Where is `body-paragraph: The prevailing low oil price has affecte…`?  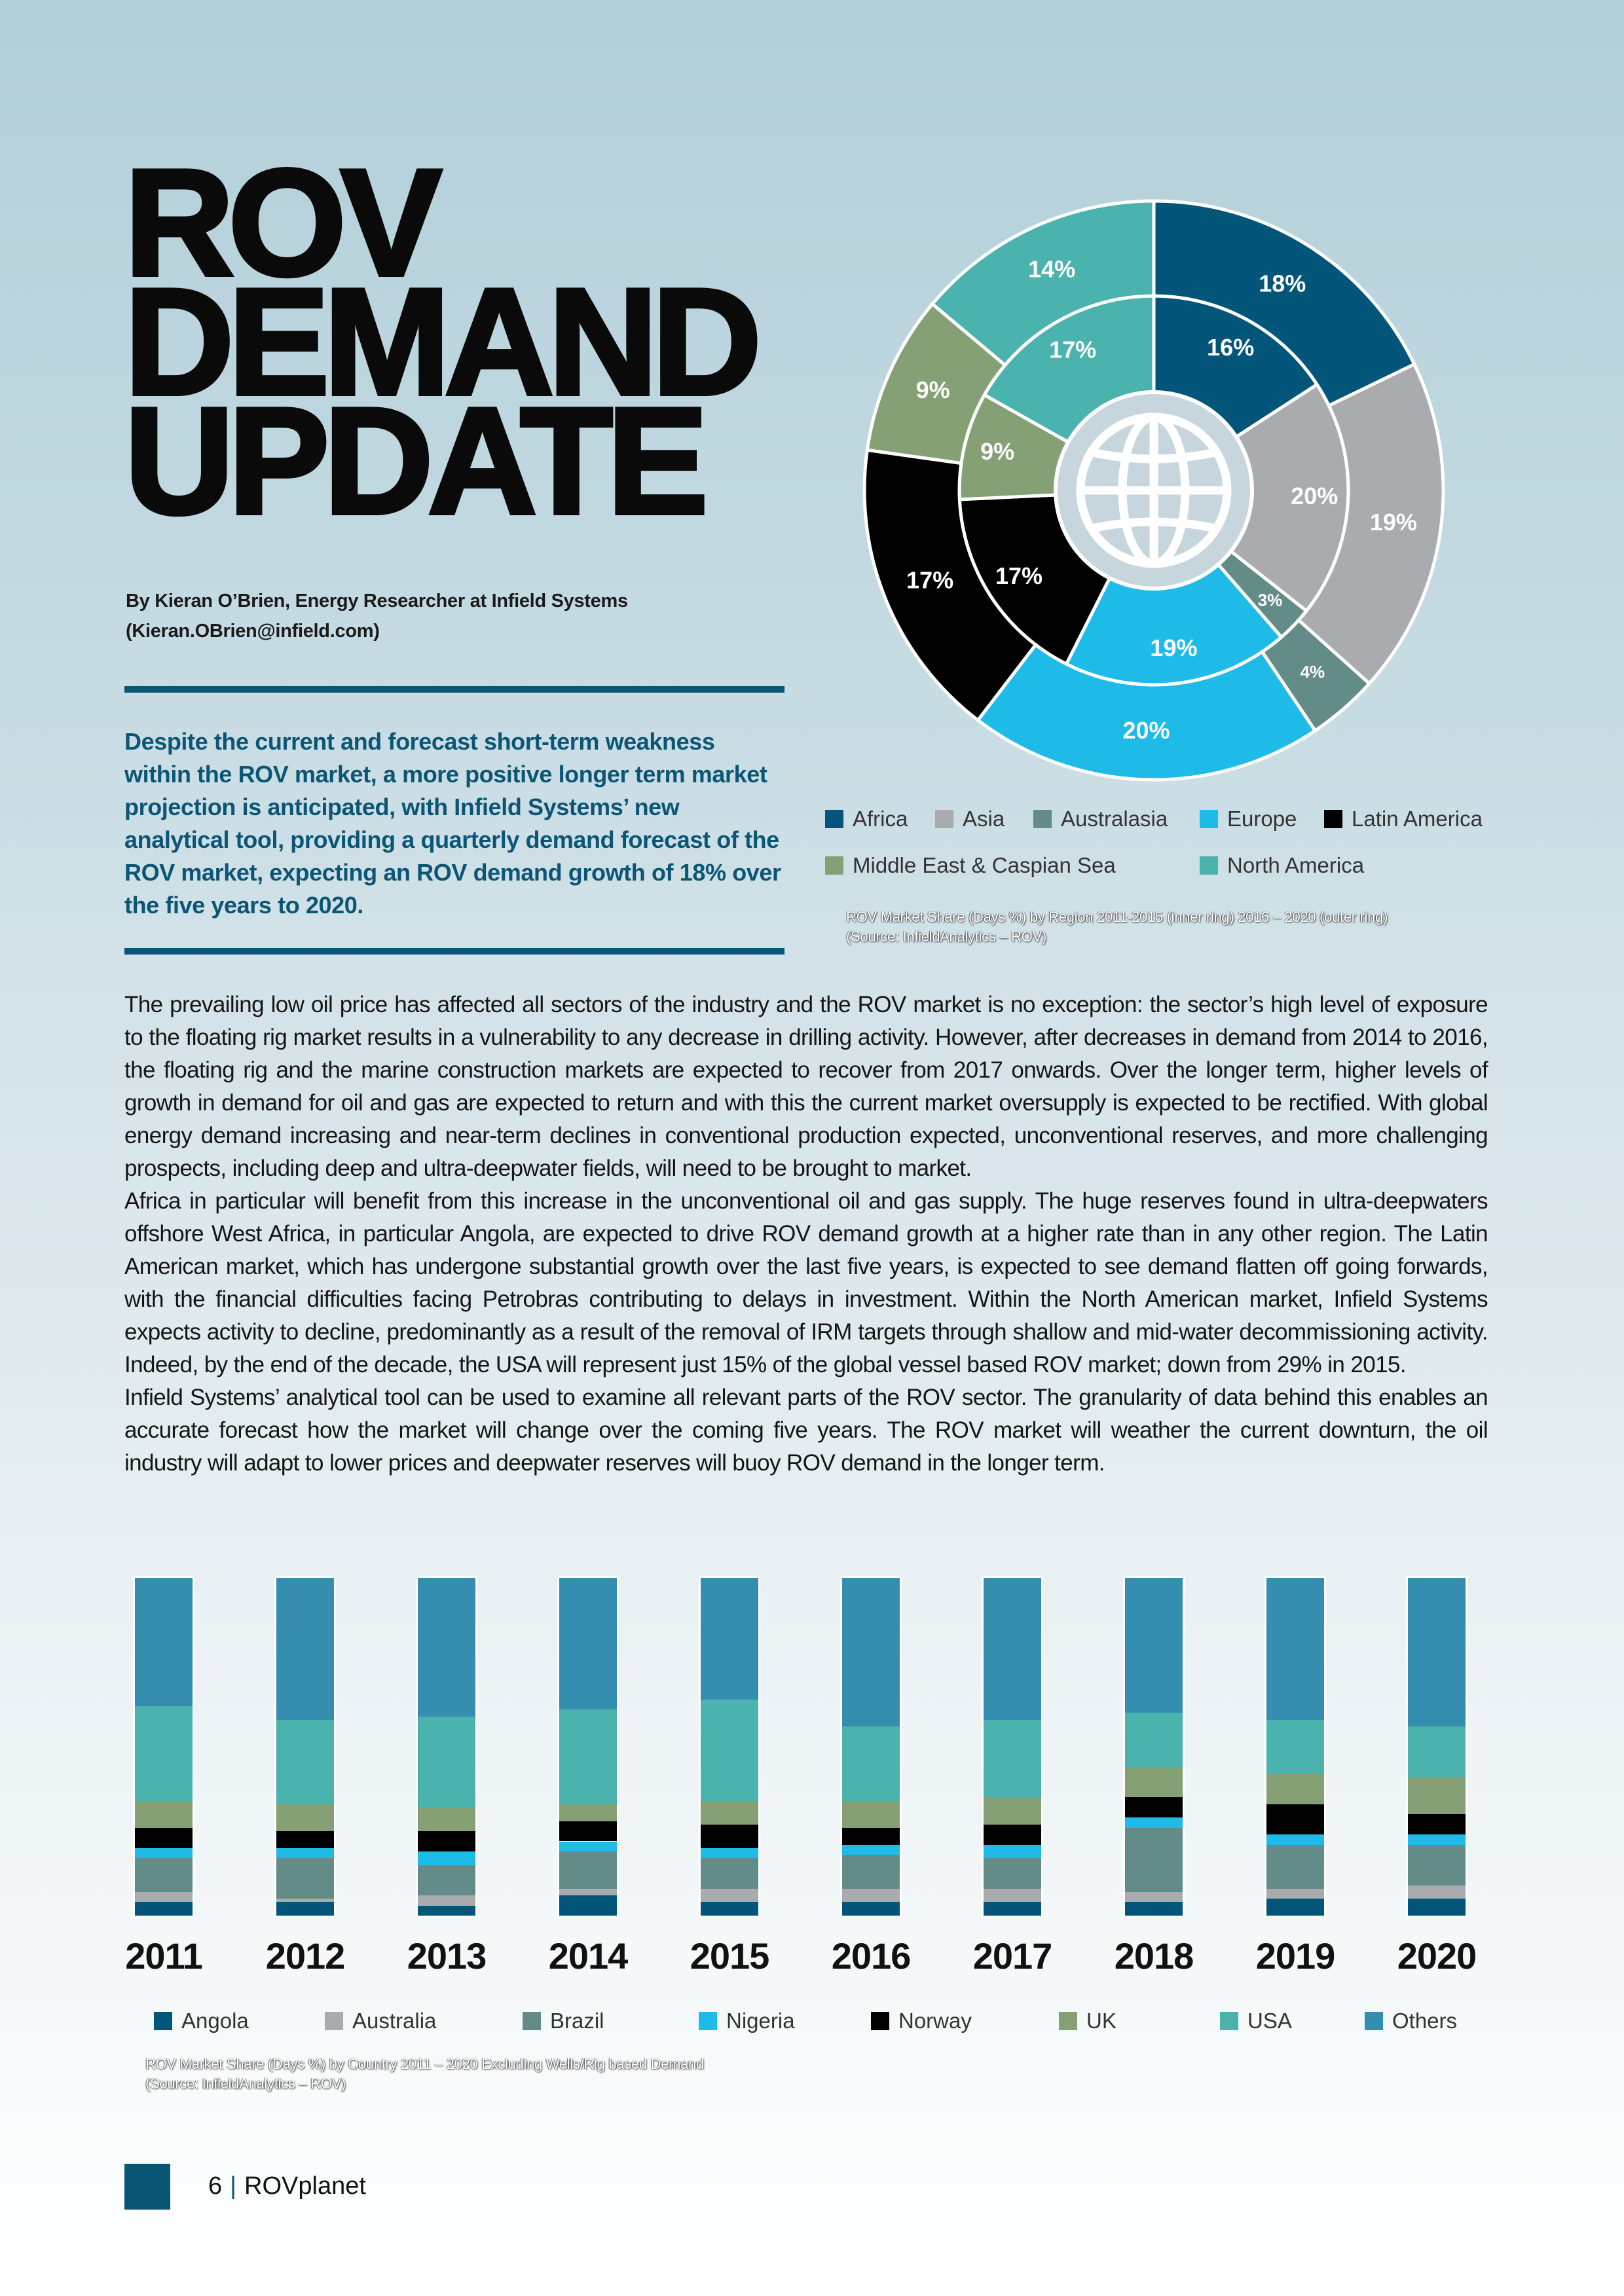 body-paragraph: The prevailing low oil price has affecte… is located at coordinates (806, 1086).